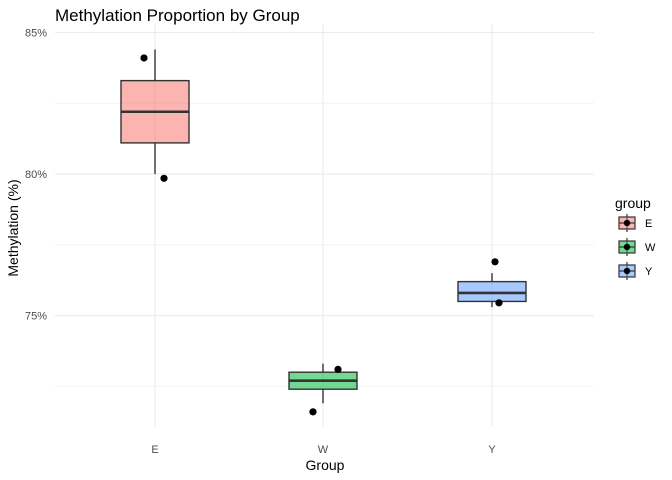  I want to click on legend-label-w: W, so click(650, 248).